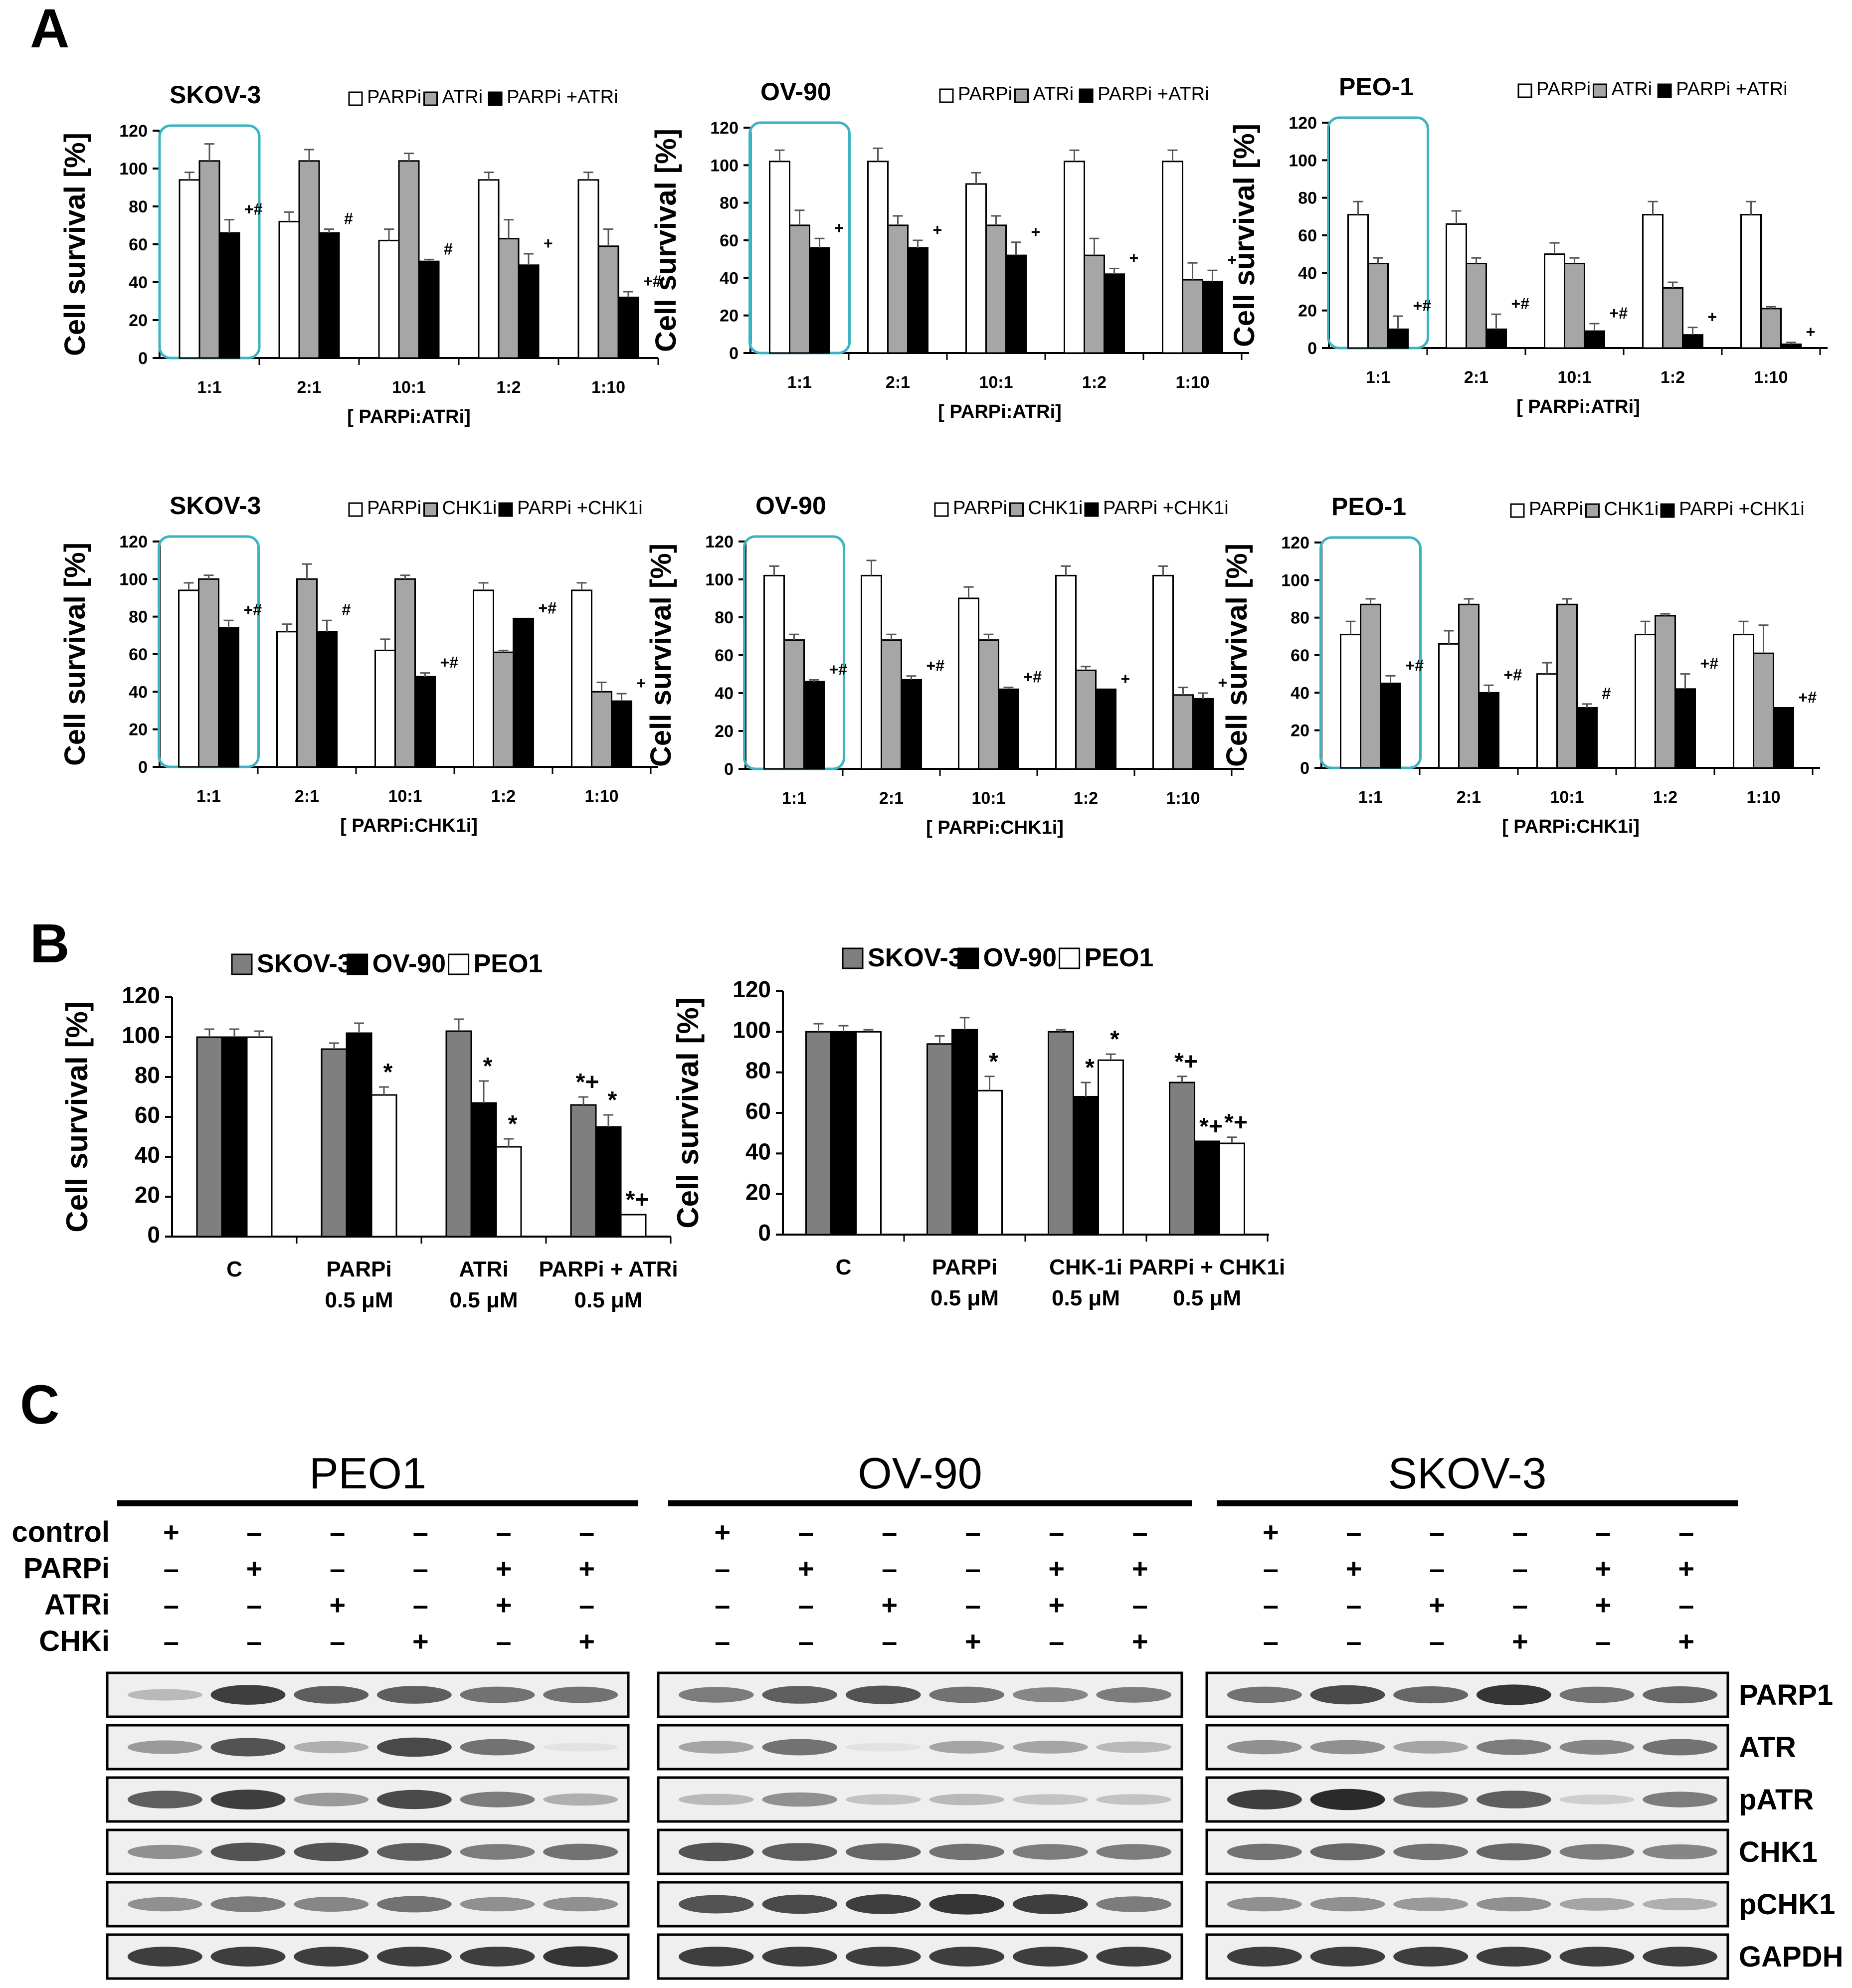  Describe the element at coordinates (358, 1269) in the screenshot. I see `x-tick-label: PARPi` at that location.